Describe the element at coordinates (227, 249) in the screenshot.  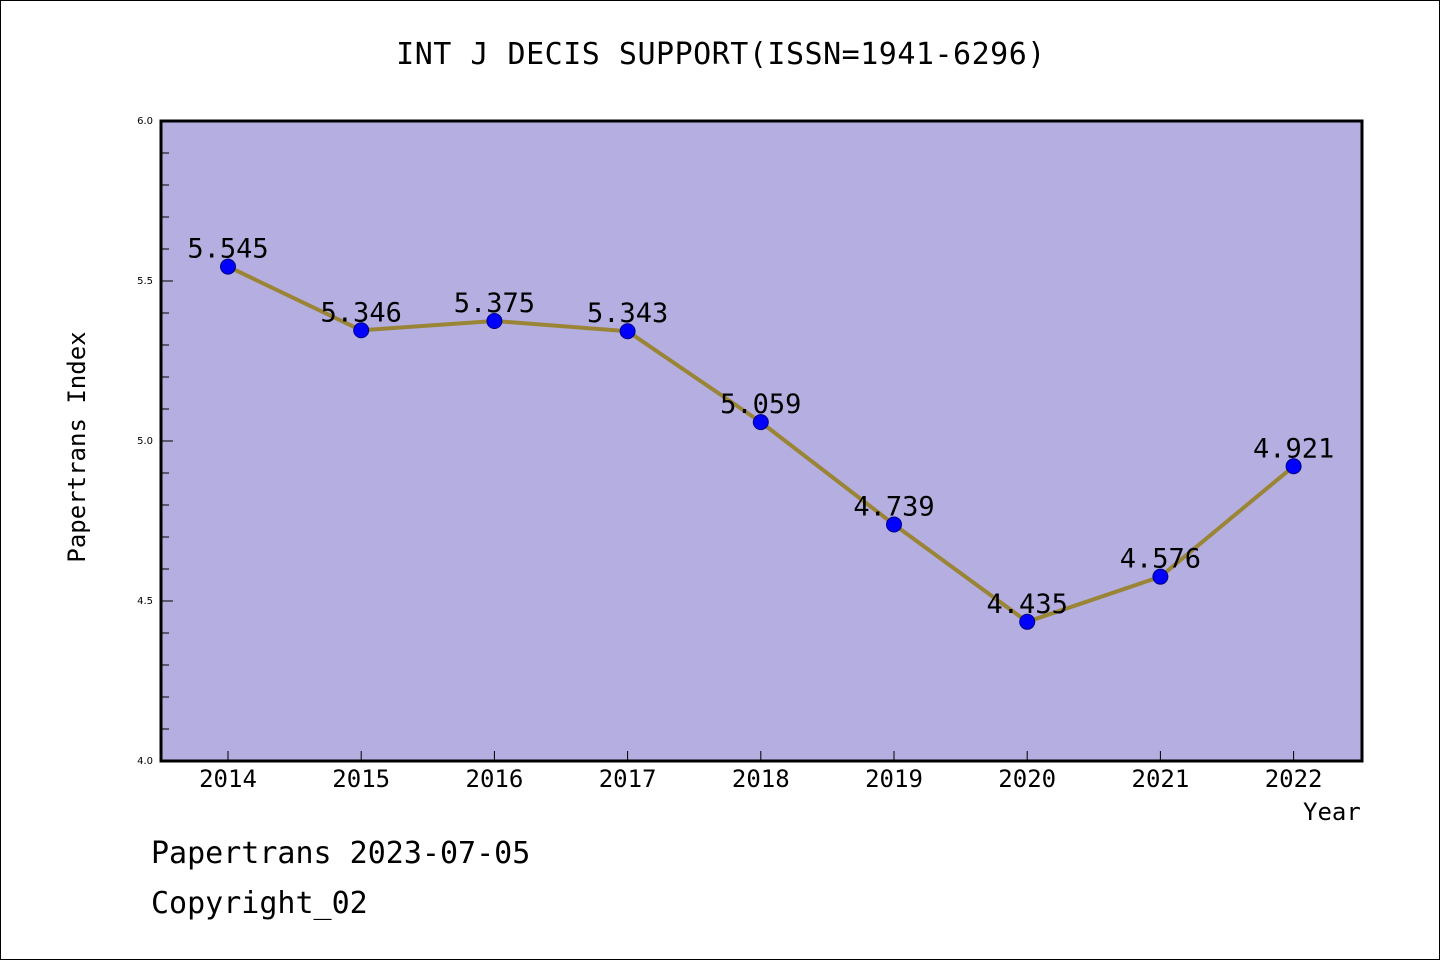
I see `data-label: 5.545` at that location.